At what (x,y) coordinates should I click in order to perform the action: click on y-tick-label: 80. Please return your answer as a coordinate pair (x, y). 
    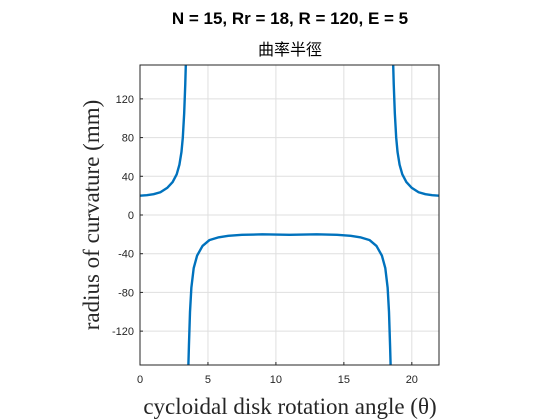
    Looking at the image, I should click on (128, 139).